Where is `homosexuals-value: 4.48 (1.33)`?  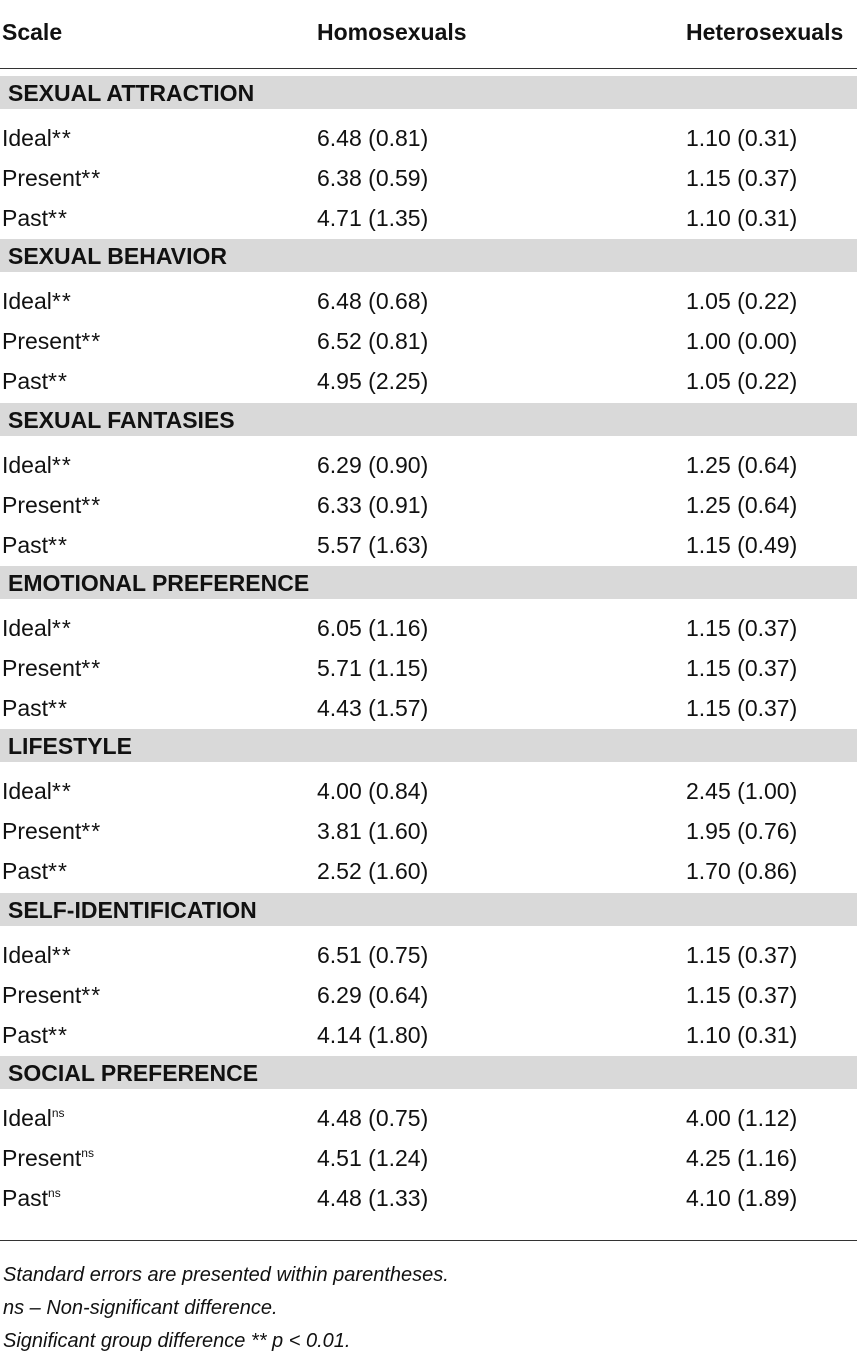 homosexuals-value: 4.48 (1.33) is located at coordinates (373, 1198).